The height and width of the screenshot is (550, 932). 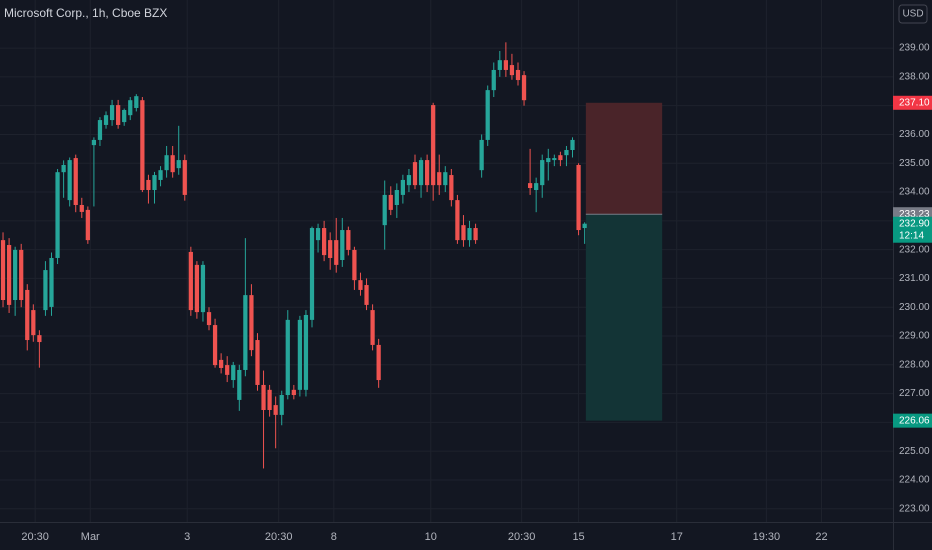 What do you see at coordinates (914, 364) in the screenshot?
I see `y-tick-label: 228.00` at bounding box center [914, 364].